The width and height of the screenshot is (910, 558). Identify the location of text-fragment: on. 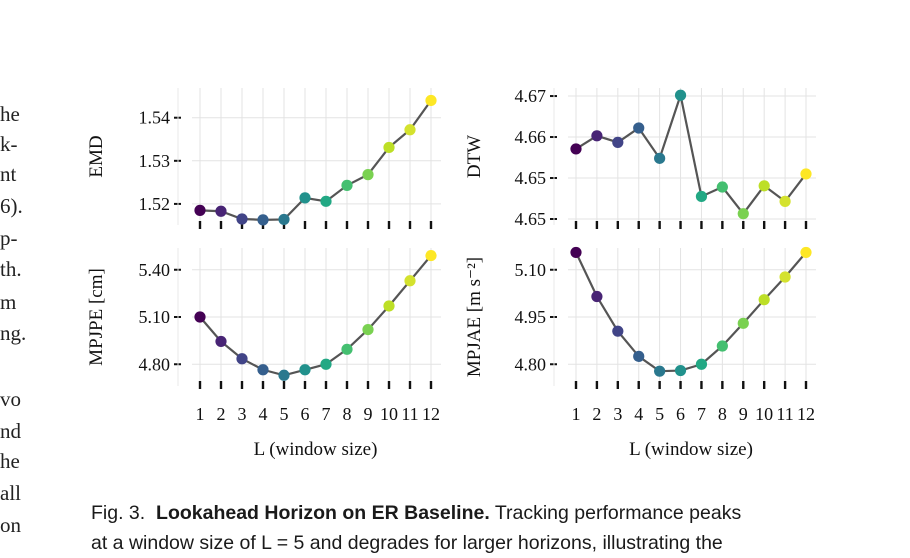
(10, 525).